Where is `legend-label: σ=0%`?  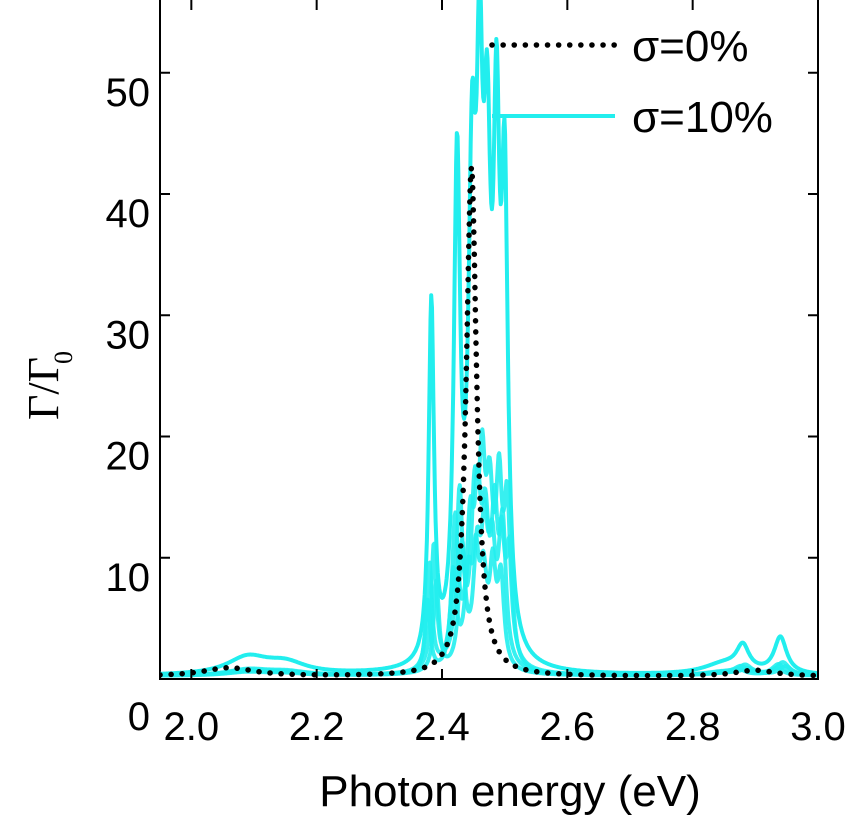 legend-label: σ=0% is located at coordinates (690, 46).